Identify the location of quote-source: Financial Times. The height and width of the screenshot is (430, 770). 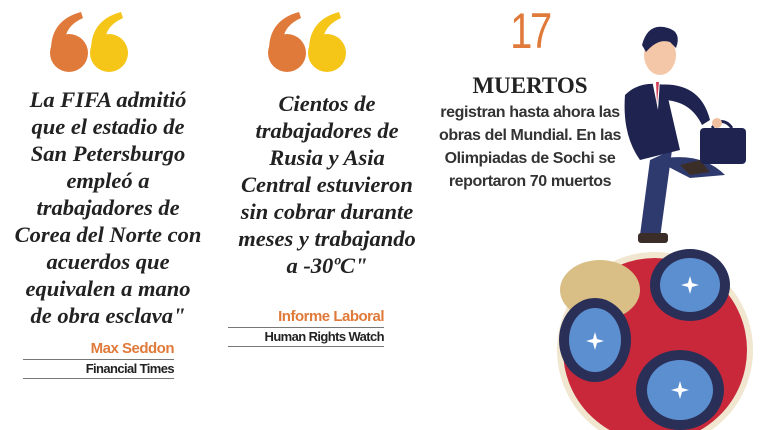
(99, 369).